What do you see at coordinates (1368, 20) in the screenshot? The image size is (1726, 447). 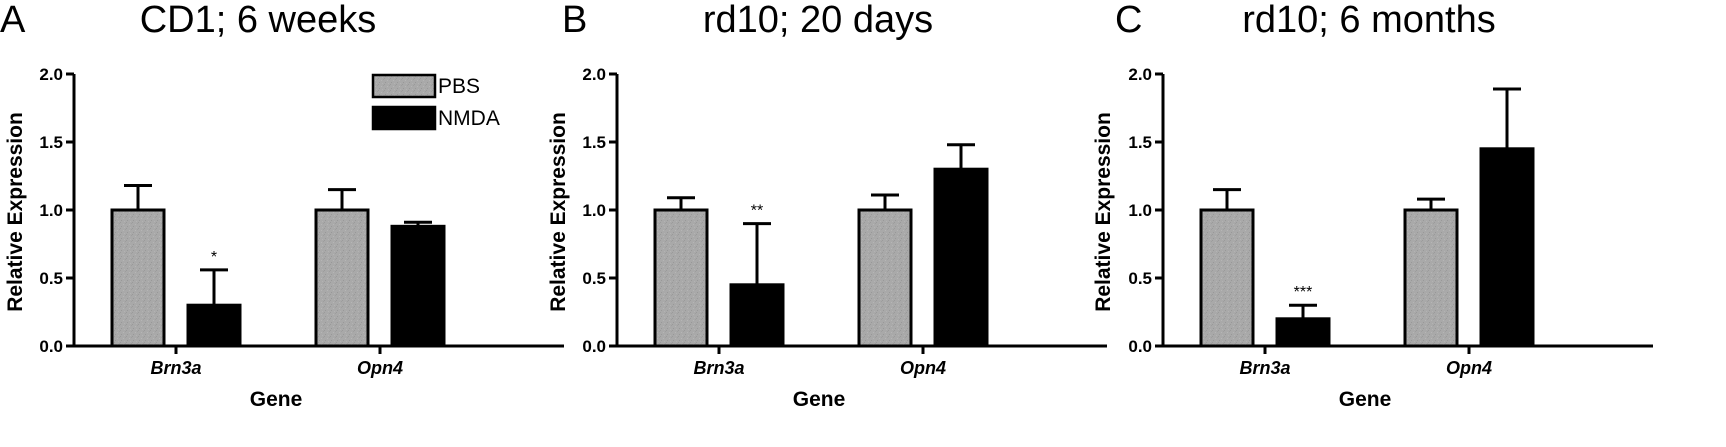 I see `chart-title: rd10; 6 months` at bounding box center [1368, 20].